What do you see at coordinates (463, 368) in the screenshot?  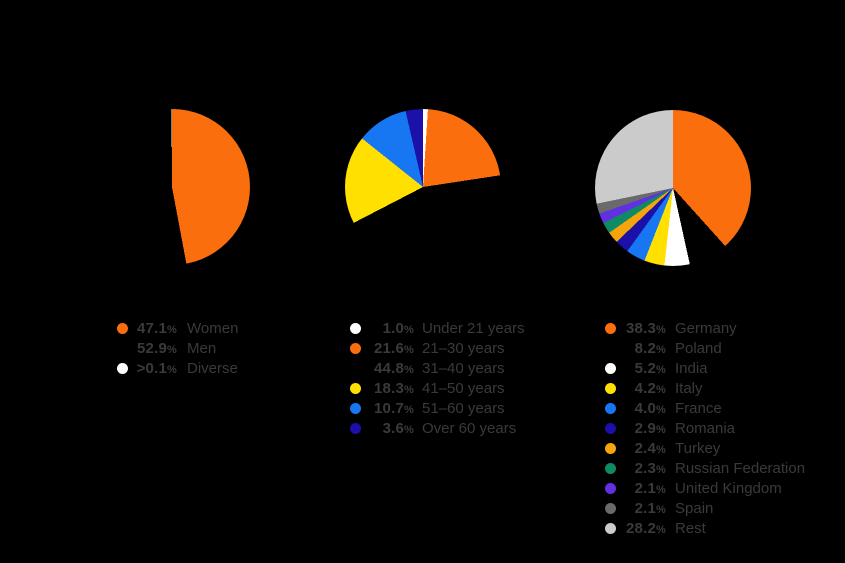 I see `legend-label: 31–40 years` at bounding box center [463, 368].